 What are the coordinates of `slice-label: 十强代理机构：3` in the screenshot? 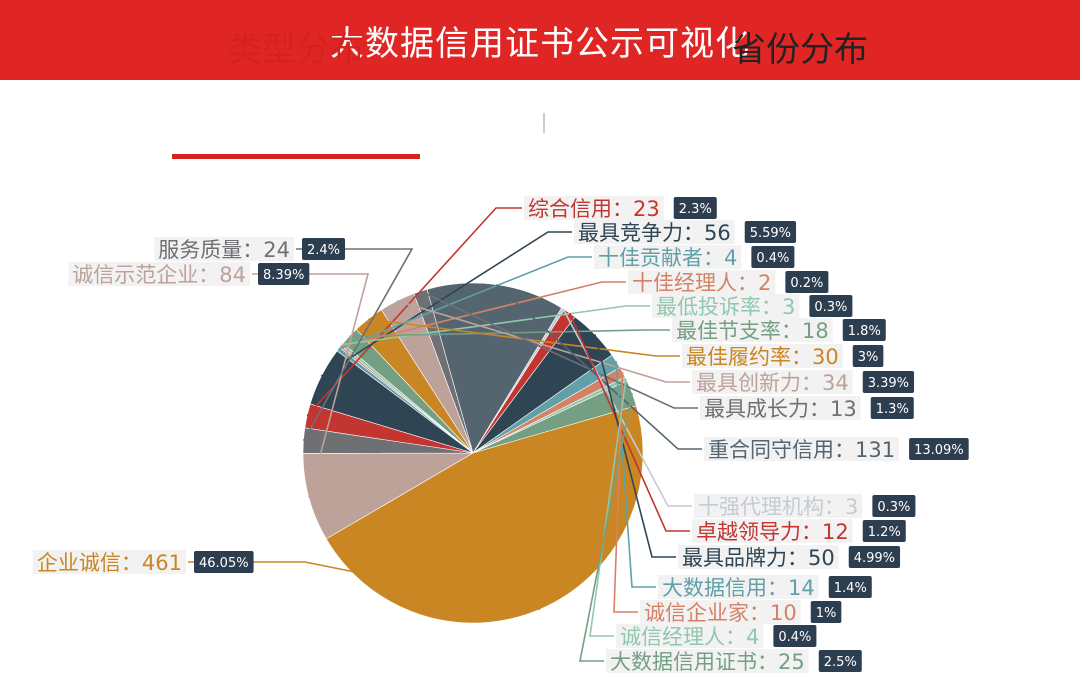 It's located at (778, 507).